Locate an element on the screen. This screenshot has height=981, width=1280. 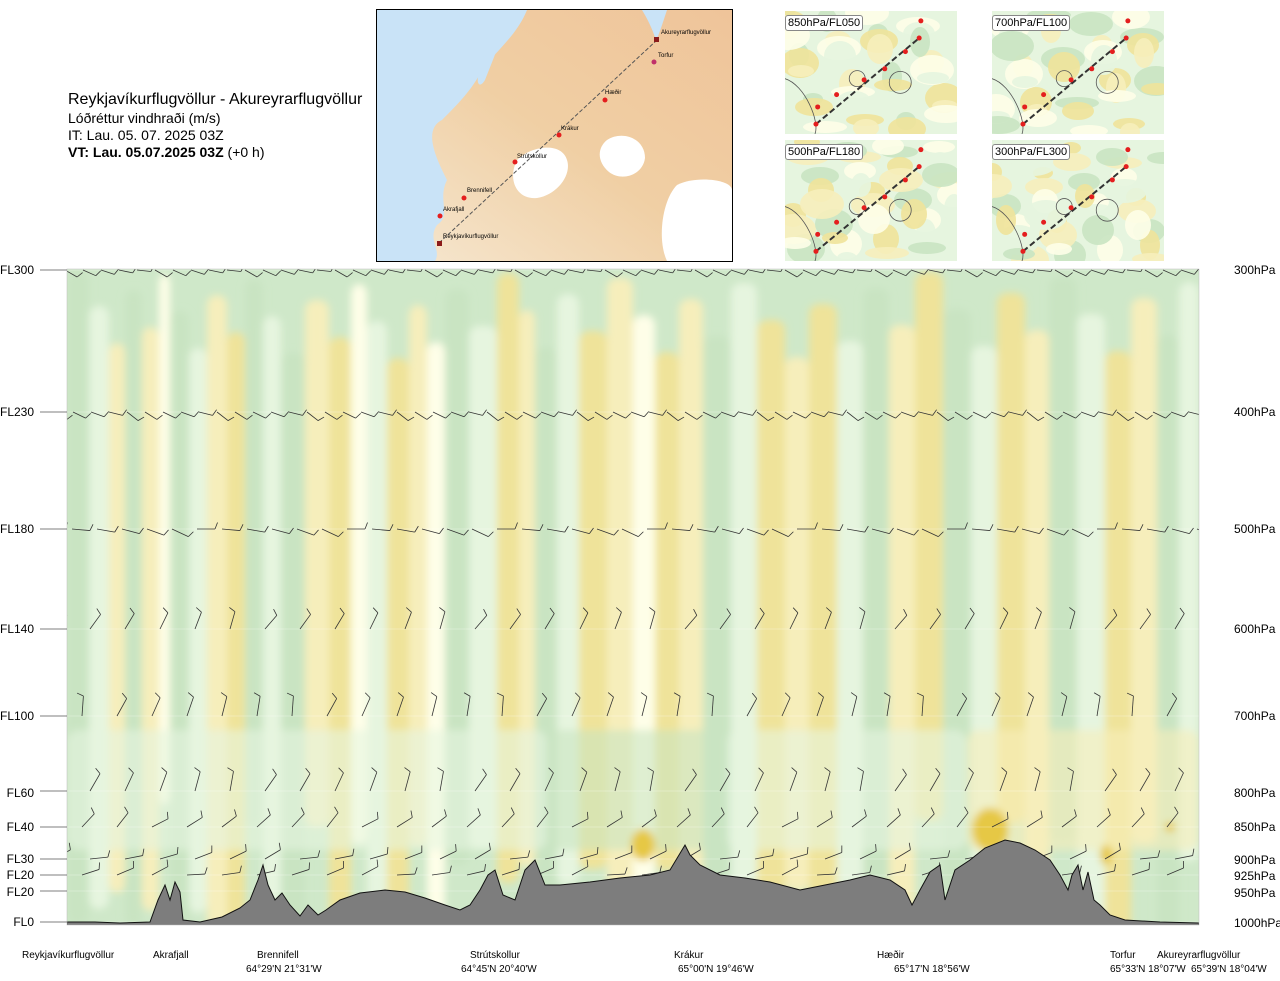
route-coord-krakur: 65°00'N 19°46'W is located at coordinates (716, 969).